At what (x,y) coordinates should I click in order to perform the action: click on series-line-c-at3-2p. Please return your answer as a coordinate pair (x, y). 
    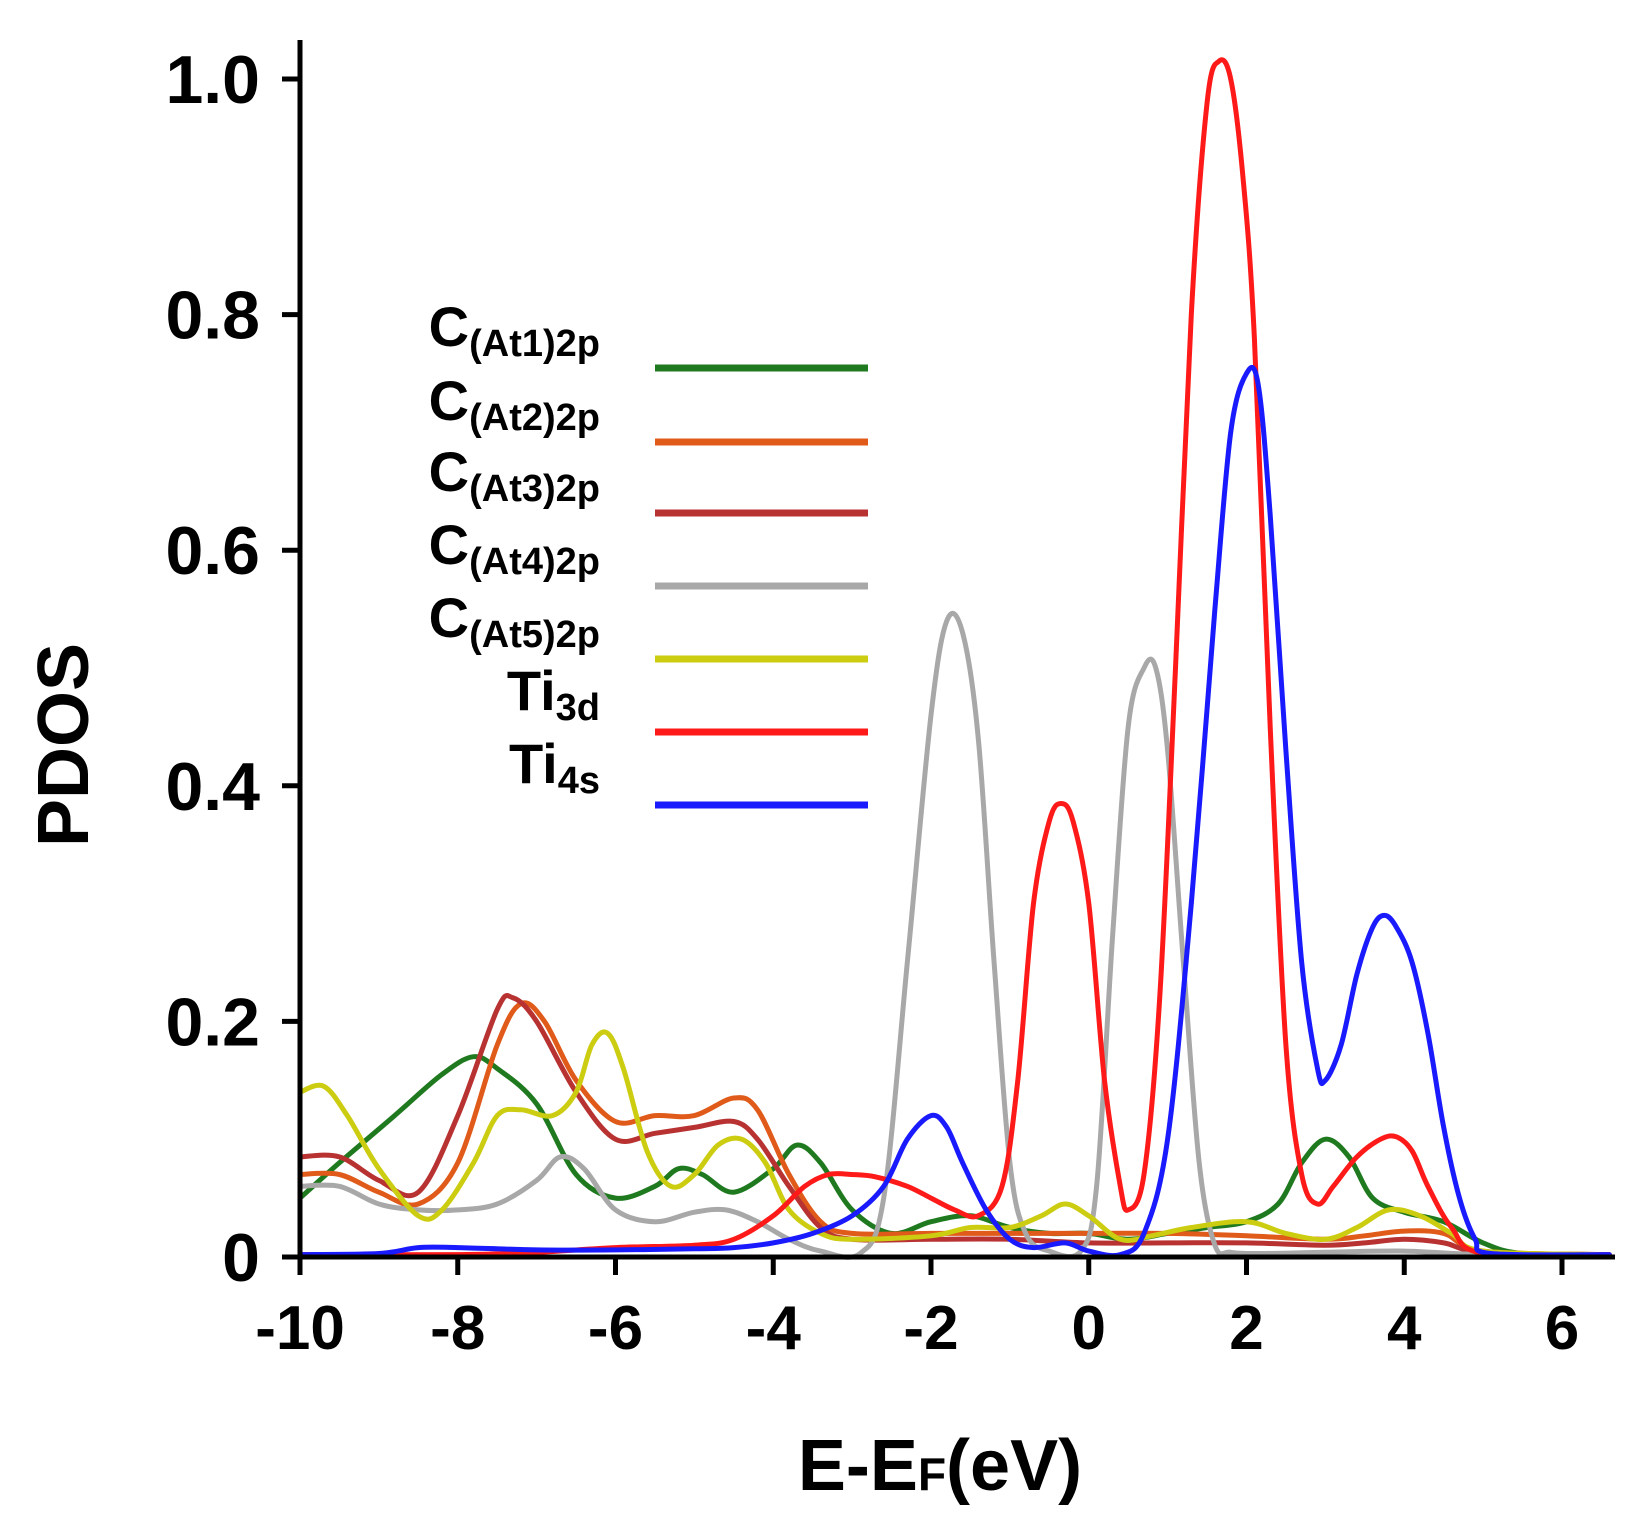
    Looking at the image, I should click on (954, 1125).